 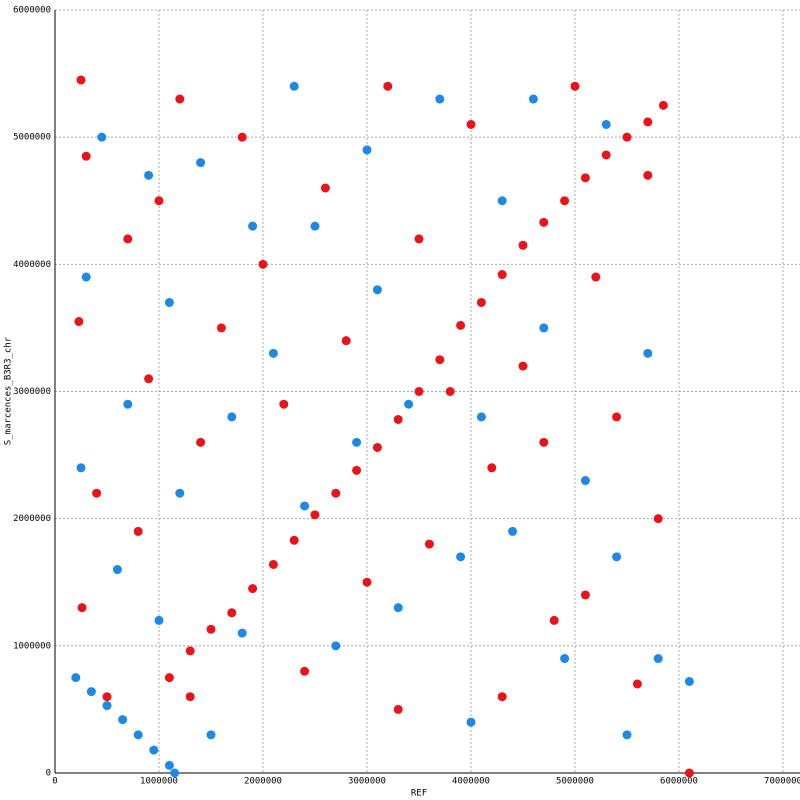 I want to click on x-tick-label: 7000000, so click(x=782, y=782).